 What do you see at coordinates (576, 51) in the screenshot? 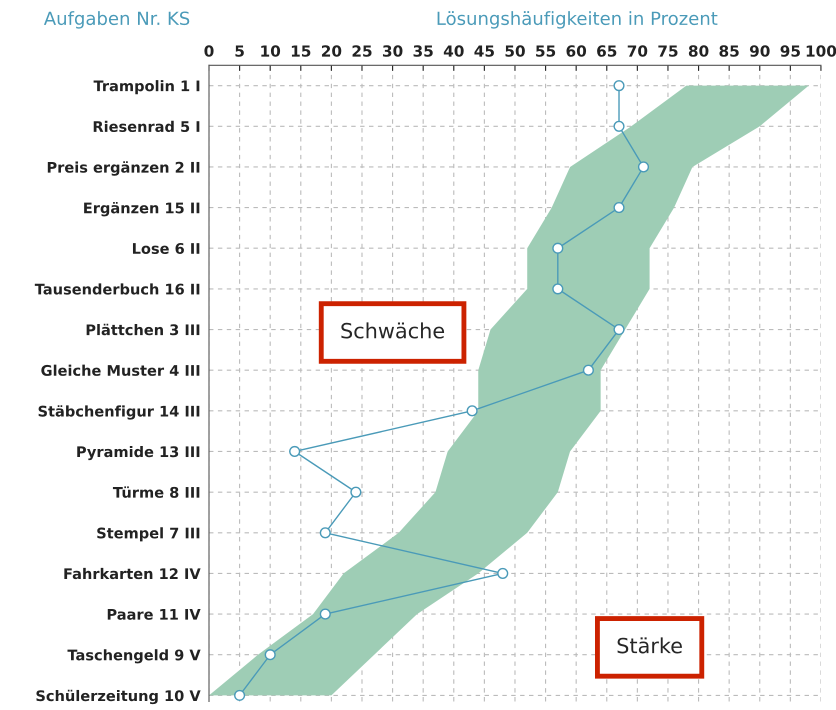
I see `x-tick-label: 60` at bounding box center [576, 51].